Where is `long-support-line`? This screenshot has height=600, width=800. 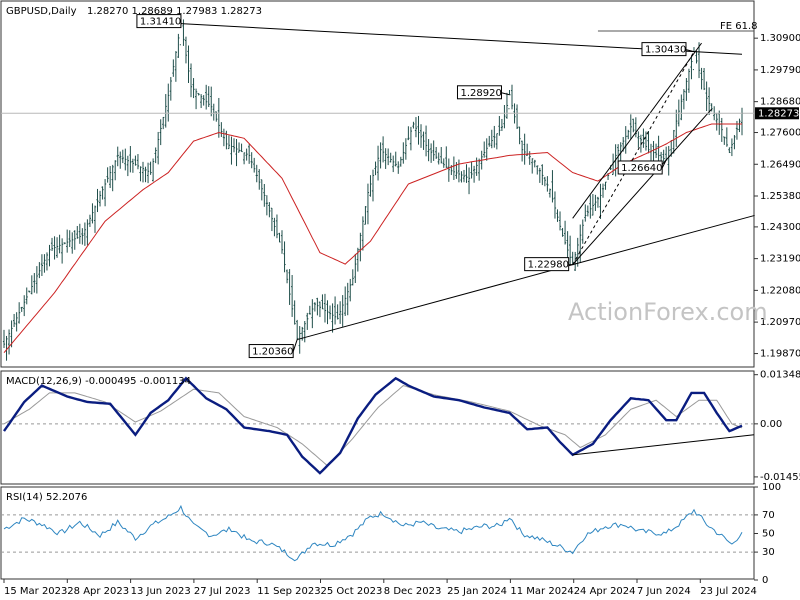 long-support-line is located at coordinates (663, 240).